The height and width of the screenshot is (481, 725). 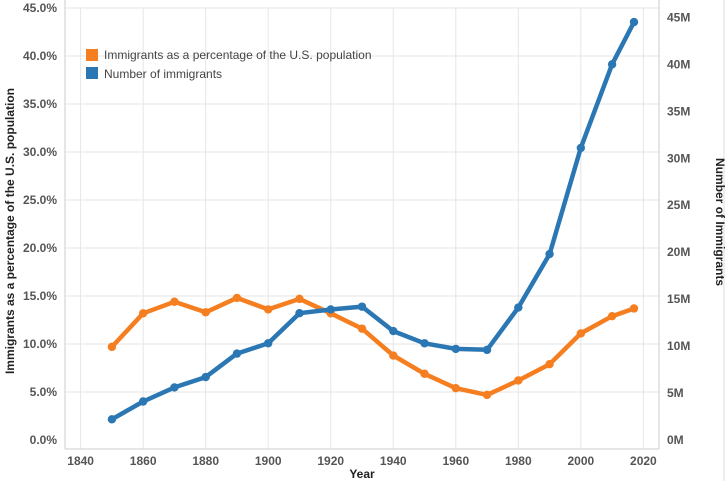 What do you see at coordinates (580, 461) in the screenshot?
I see `x-tick-label: 2000` at bounding box center [580, 461].